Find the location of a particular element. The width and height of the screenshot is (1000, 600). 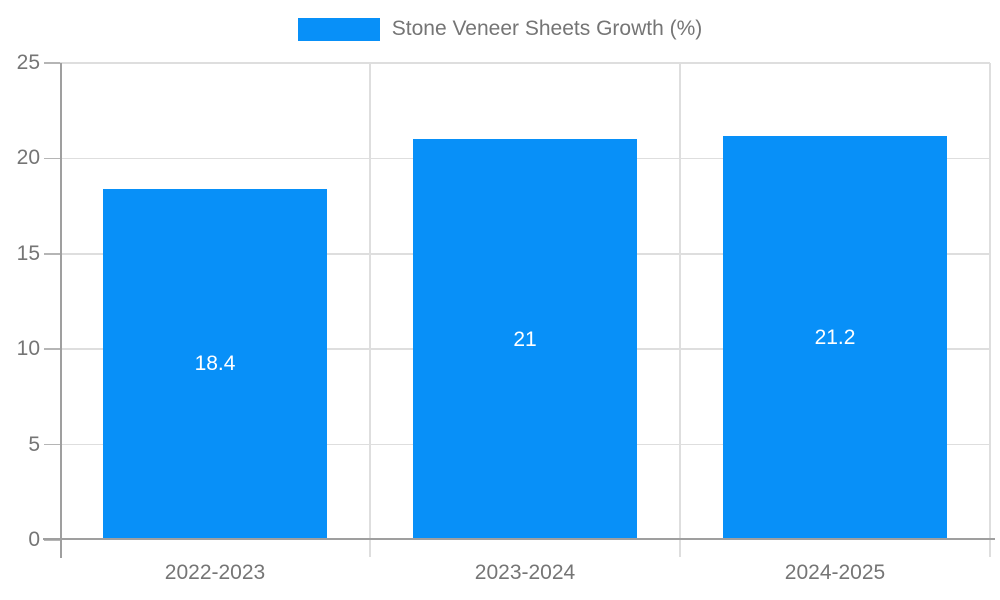

y-tick-label: 5 is located at coordinates (34, 444).